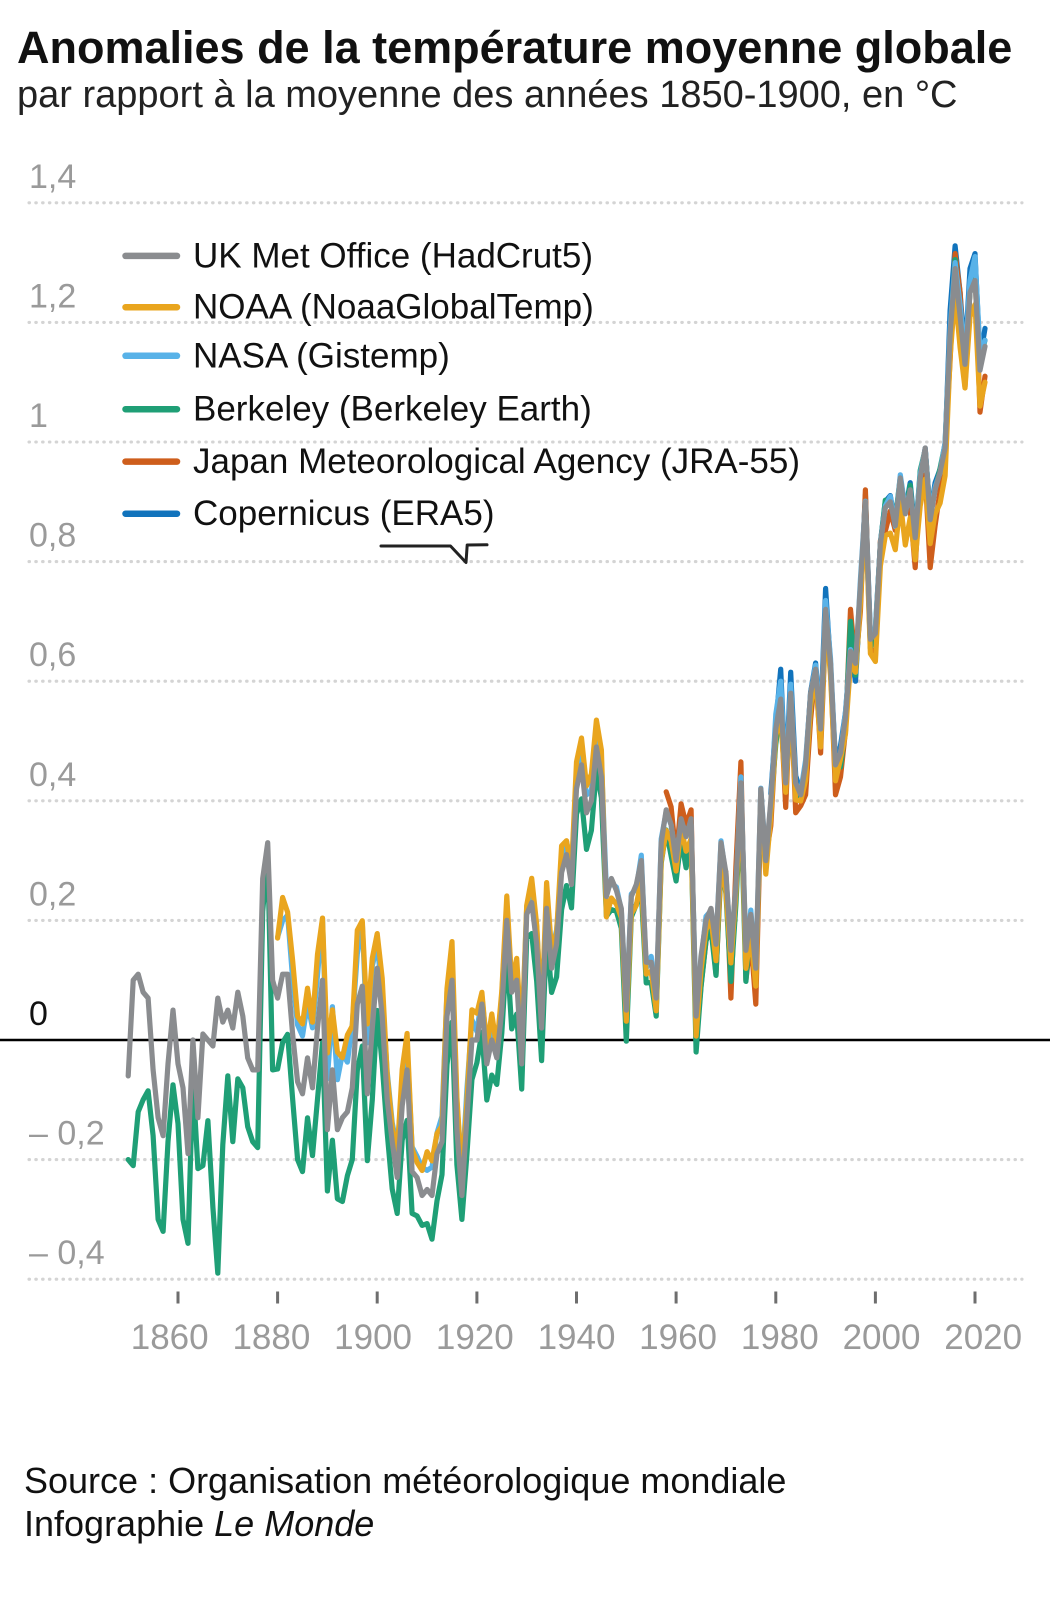 This screenshot has height=1611, width=1050. What do you see at coordinates (52, 655) in the screenshot?
I see `svg-text: 0,6` at bounding box center [52, 655].